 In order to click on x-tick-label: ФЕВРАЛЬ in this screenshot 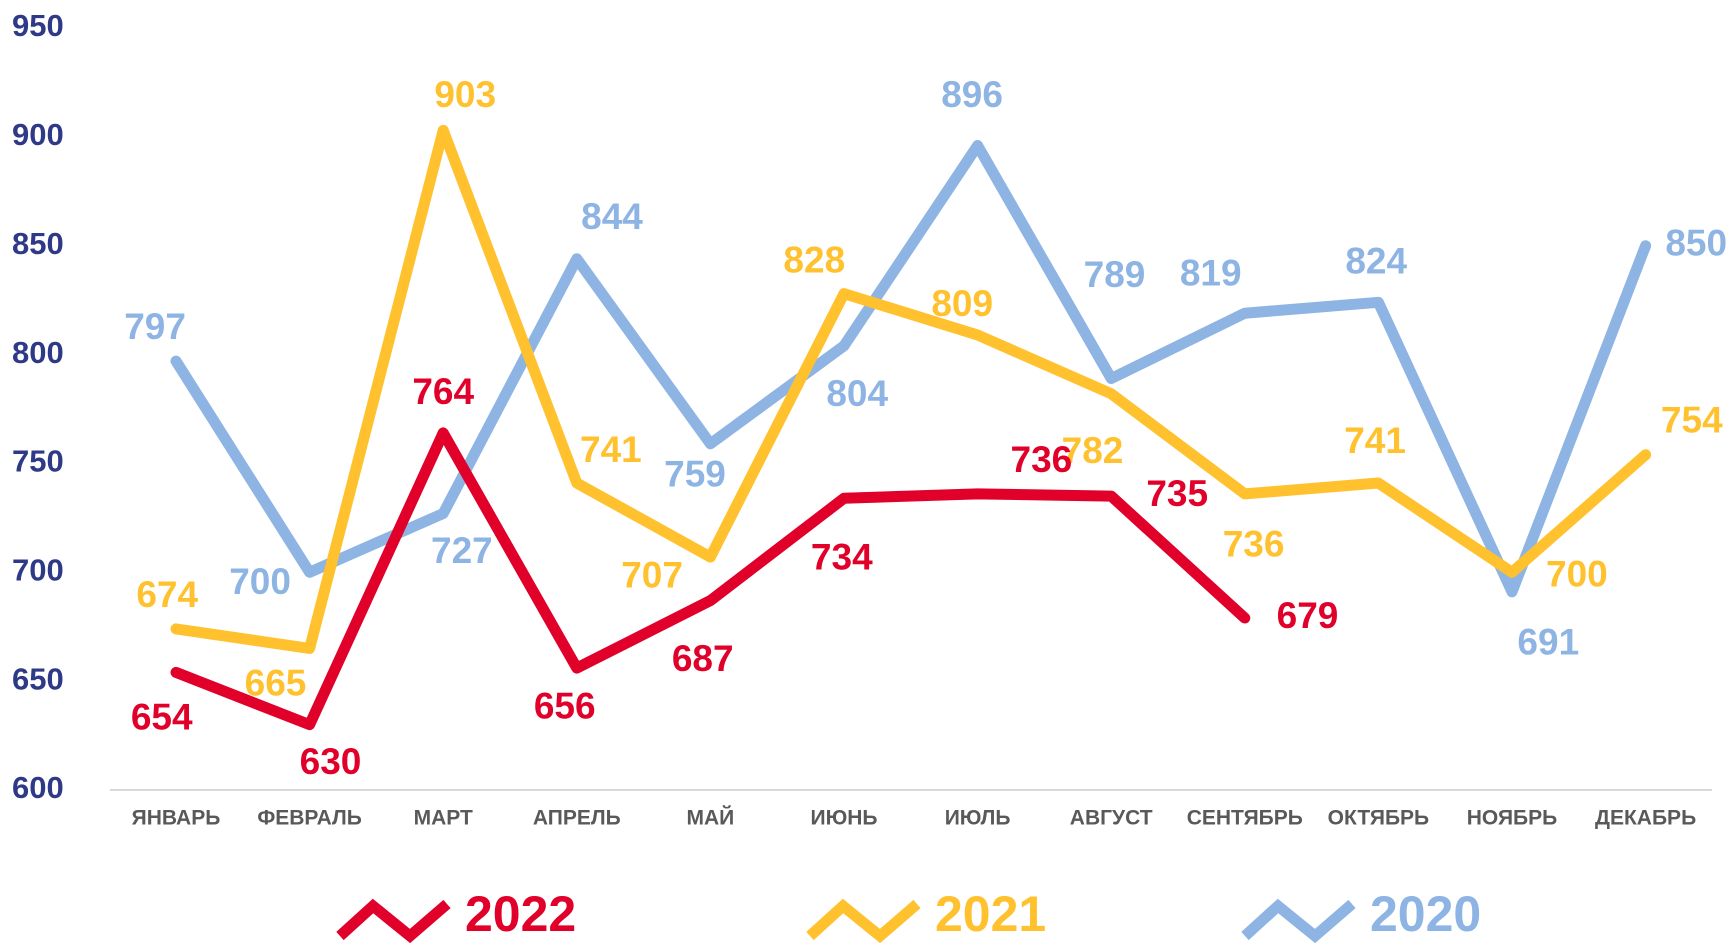, I will do `click(309, 818)`.